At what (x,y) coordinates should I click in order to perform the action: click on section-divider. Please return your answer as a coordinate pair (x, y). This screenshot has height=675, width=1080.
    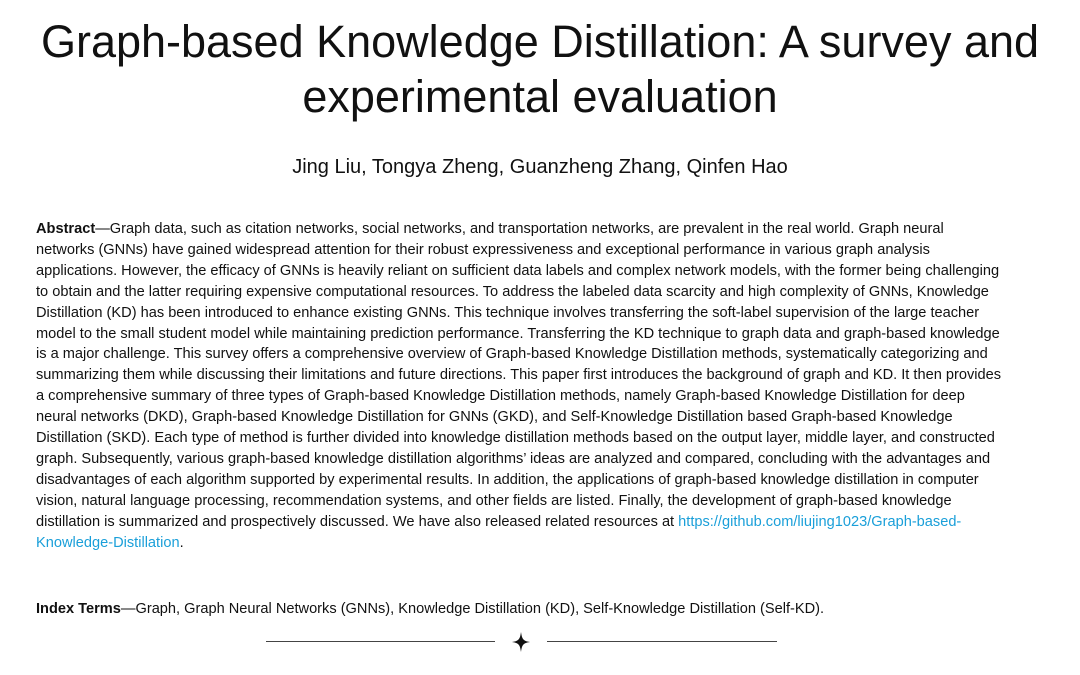
    Looking at the image, I should click on (540, 642).